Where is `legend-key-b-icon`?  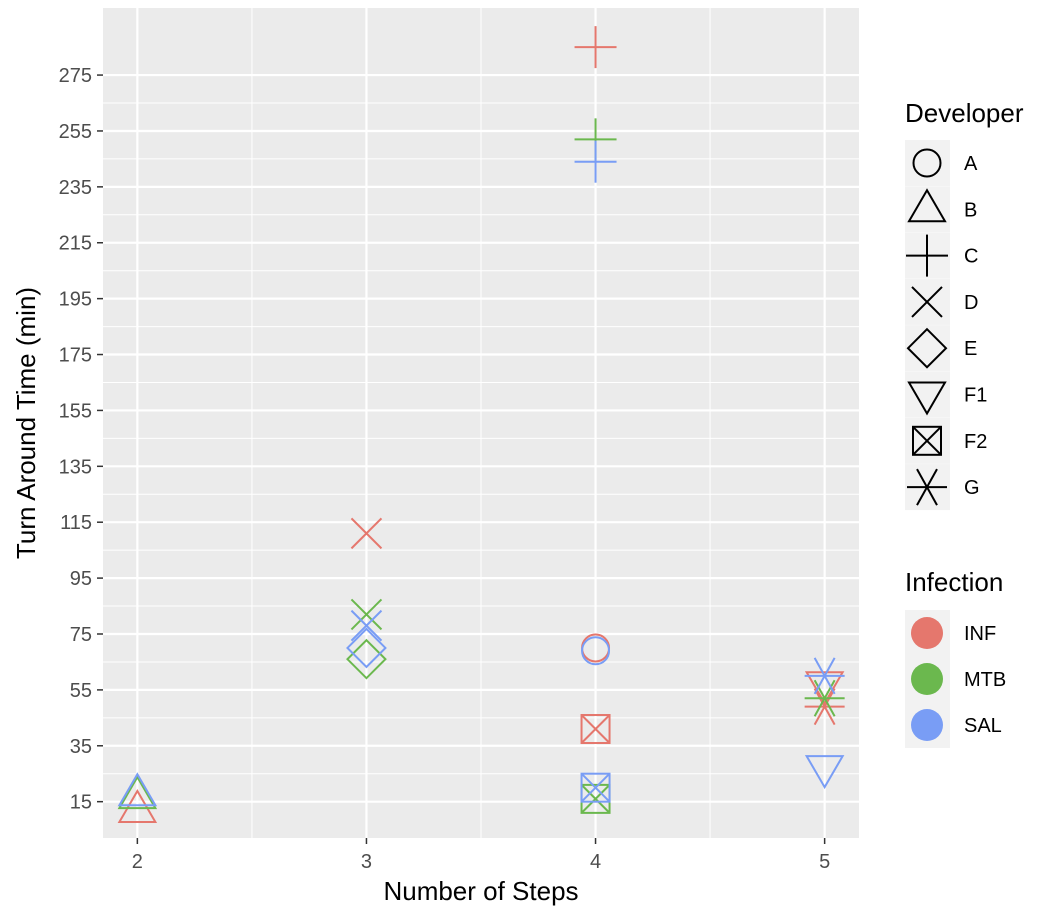 legend-key-b-icon is located at coordinates (927, 205).